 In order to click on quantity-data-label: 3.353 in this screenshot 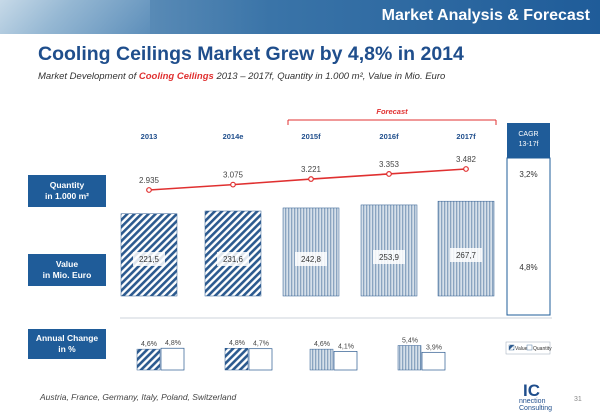, I will do `click(389, 164)`.